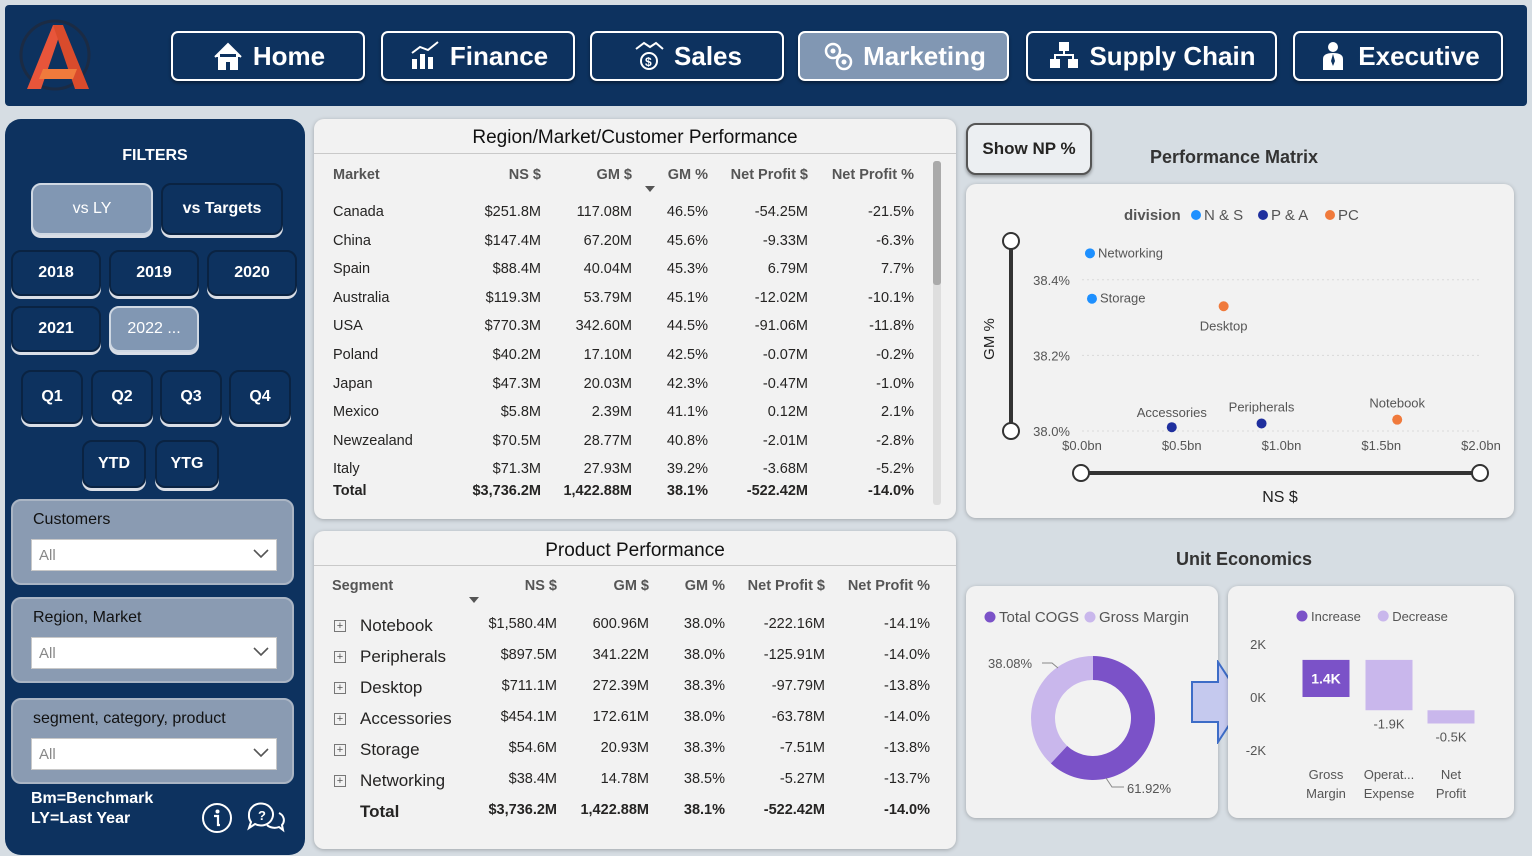 The width and height of the screenshot is (1532, 856). What do you see at coordinates (390, 749) in the screenshot?
I see `row-label: Storage` at bounding box center [390, 749].